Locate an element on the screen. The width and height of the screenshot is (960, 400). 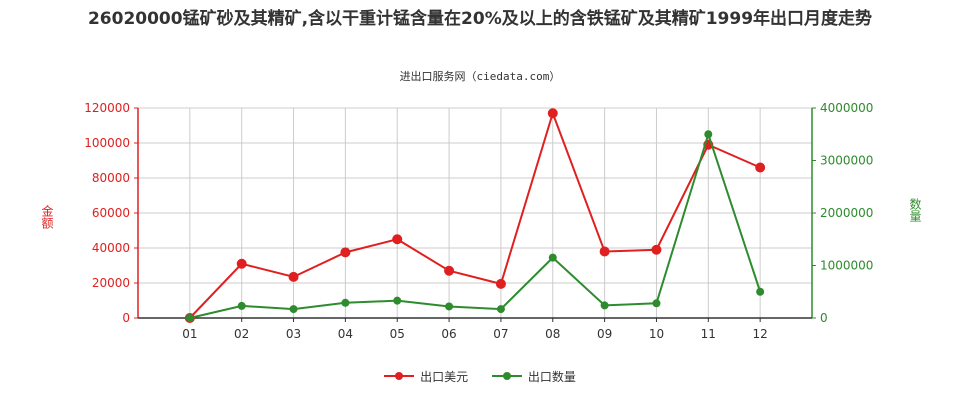
y-right-tick-label: 0 is located at coordinates (824, 318).